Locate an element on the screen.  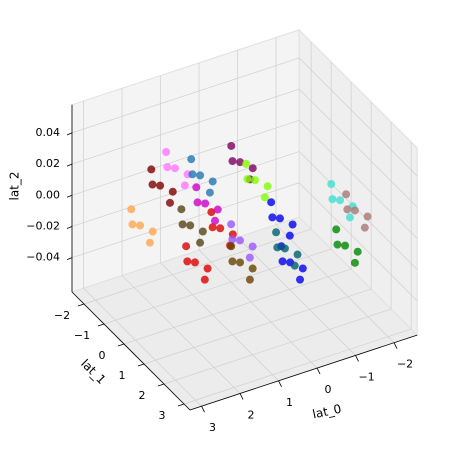
y-tick-label: 1 is located at coordinates (122, 375).